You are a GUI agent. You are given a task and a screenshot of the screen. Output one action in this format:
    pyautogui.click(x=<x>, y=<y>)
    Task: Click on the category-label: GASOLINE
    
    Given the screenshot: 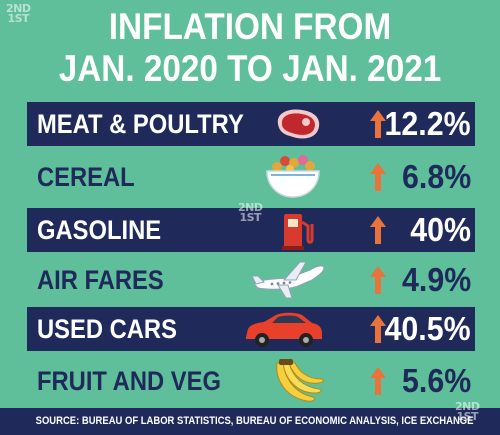 What is the action you would take?
    pyautogui.click(x=99, y=230)
    